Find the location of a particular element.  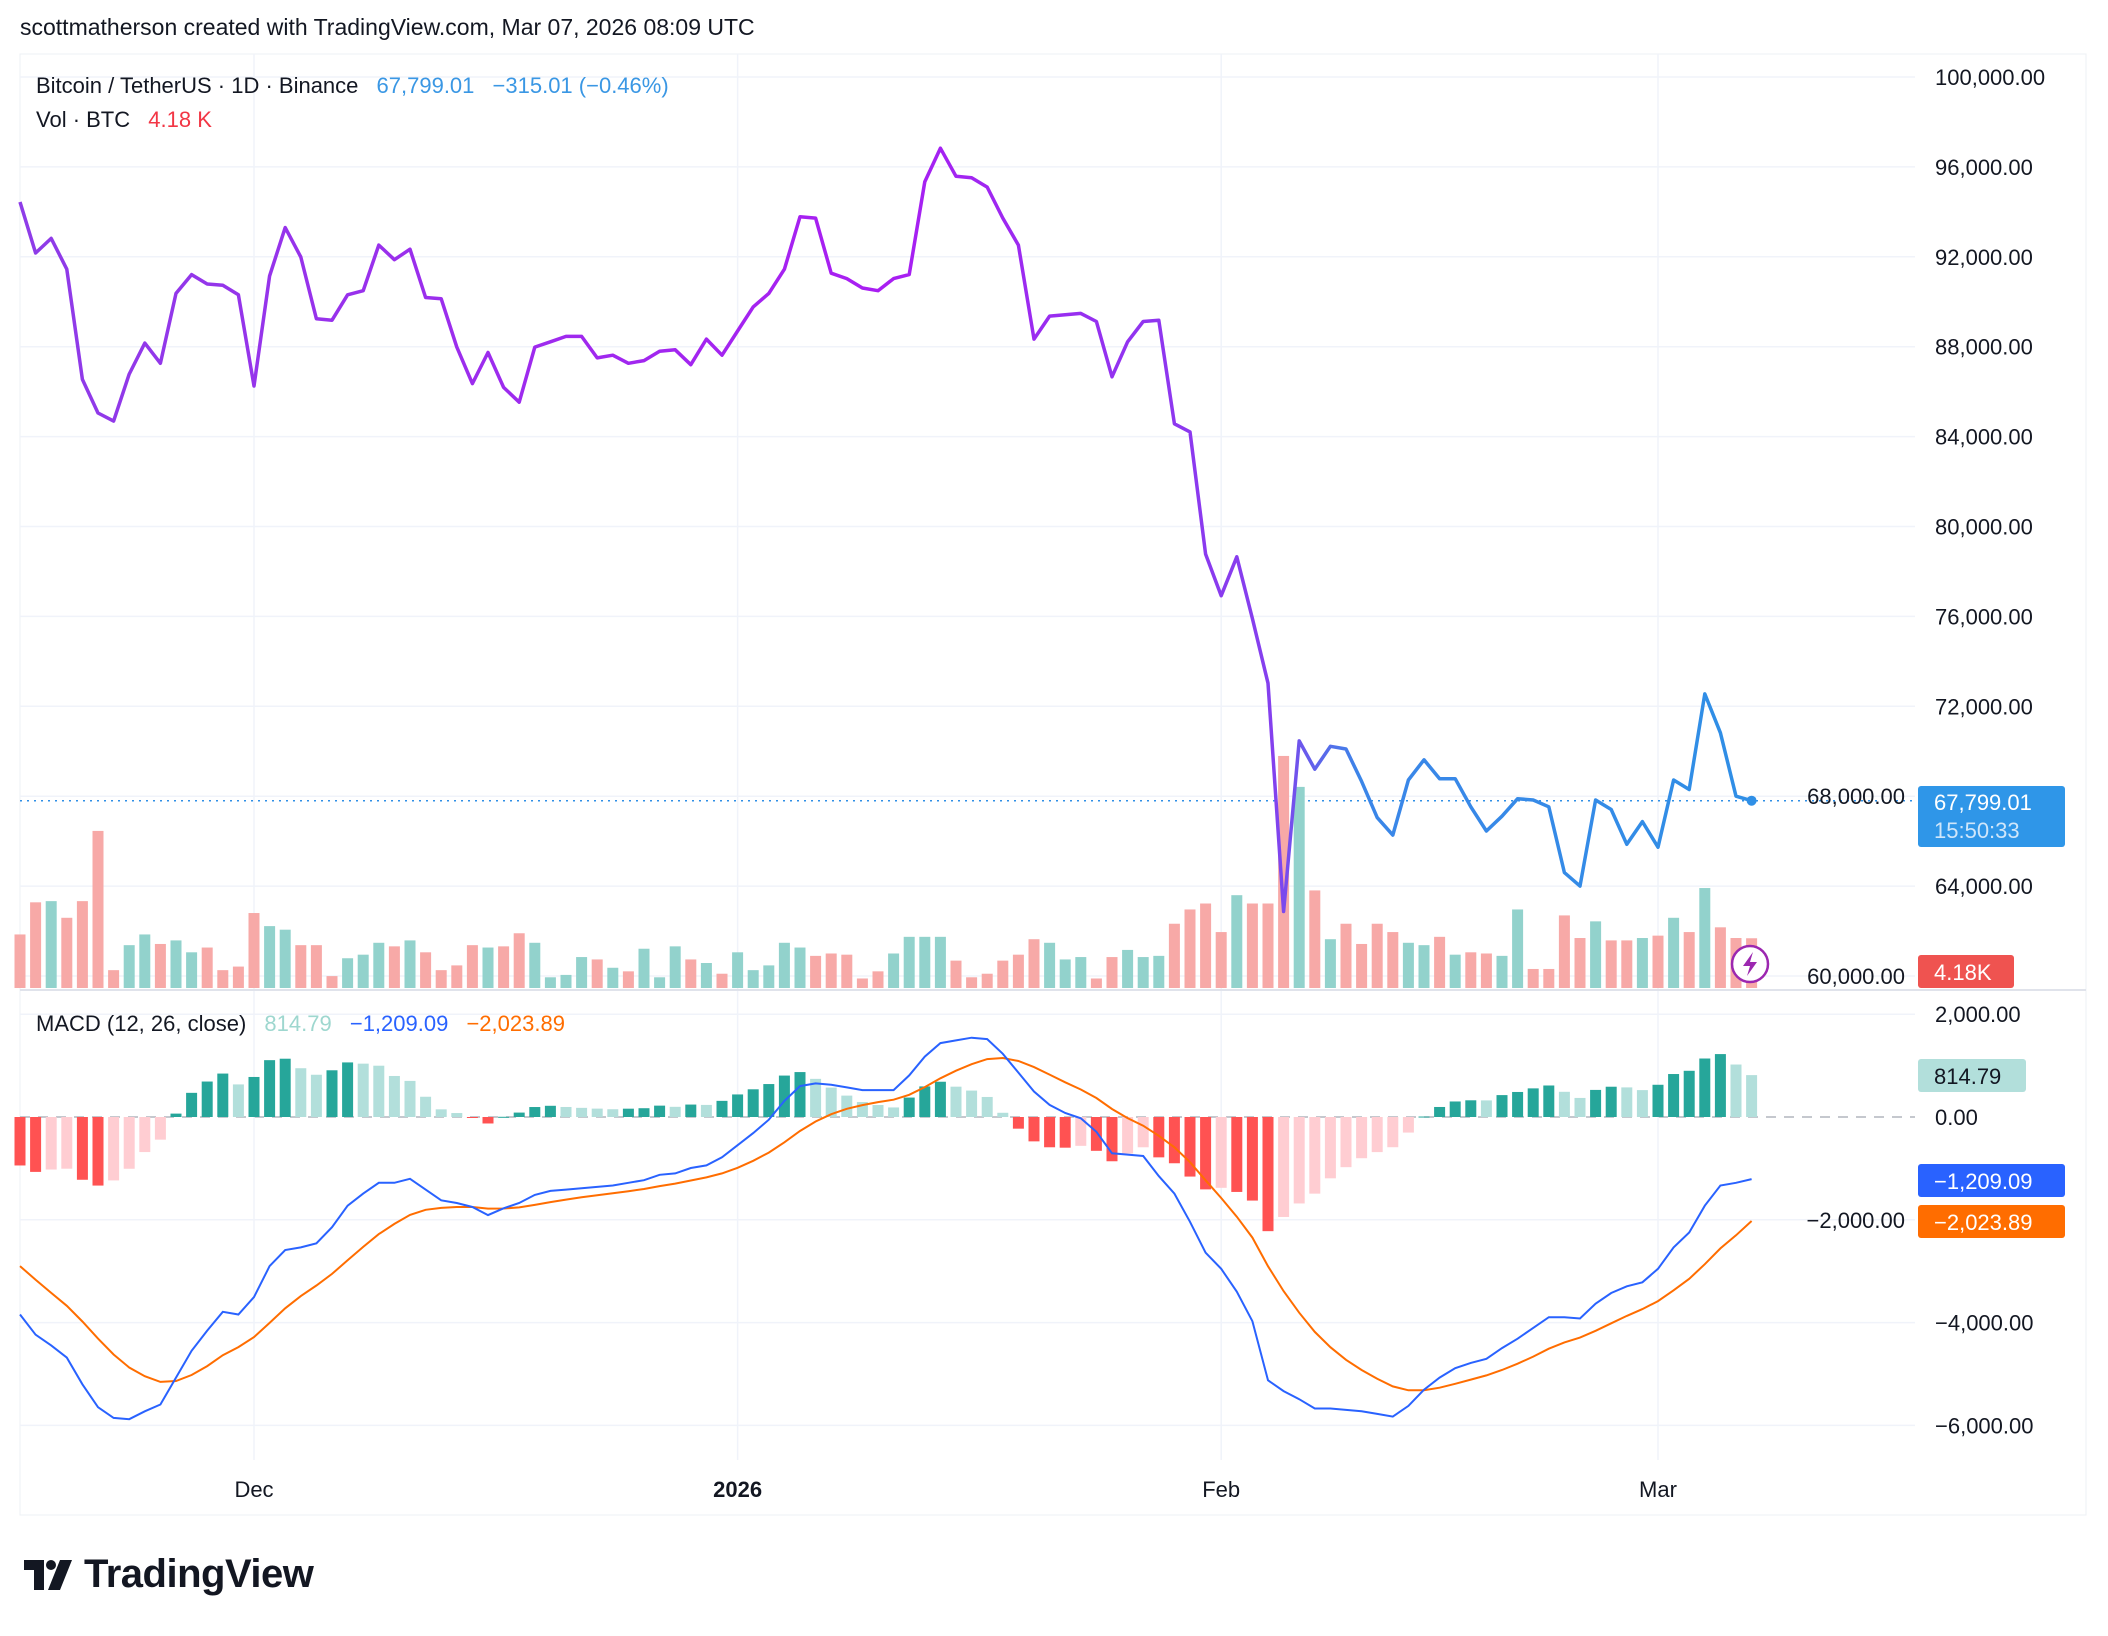

legend-vol-value: 4.18 K is located at coordinates (180, 119).